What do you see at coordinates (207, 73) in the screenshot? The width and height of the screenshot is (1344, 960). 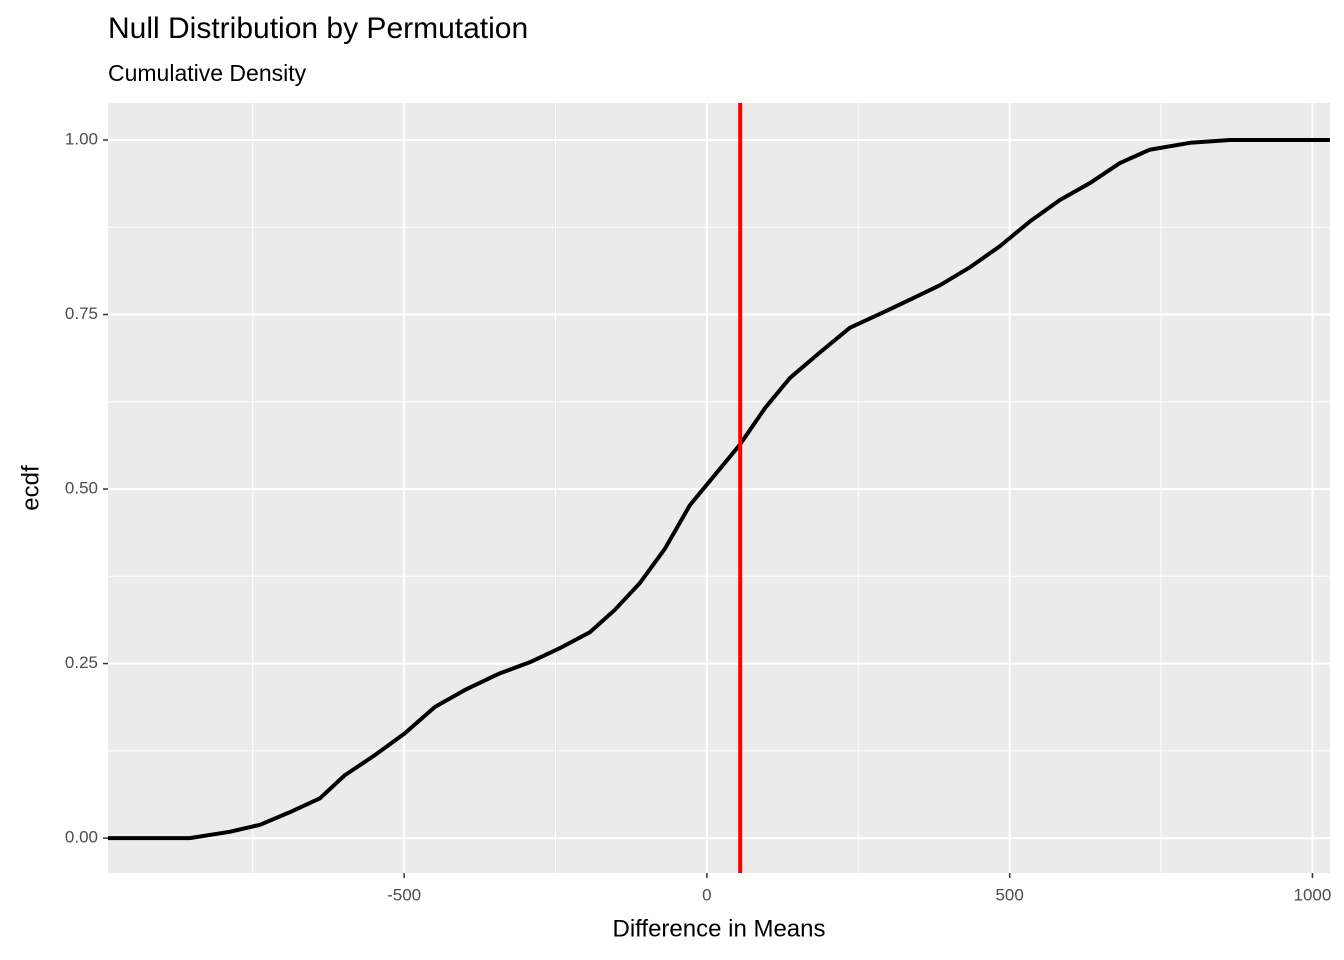 I see `chart-subtitle: Cumulative Density` at bounding box center [207, 73].